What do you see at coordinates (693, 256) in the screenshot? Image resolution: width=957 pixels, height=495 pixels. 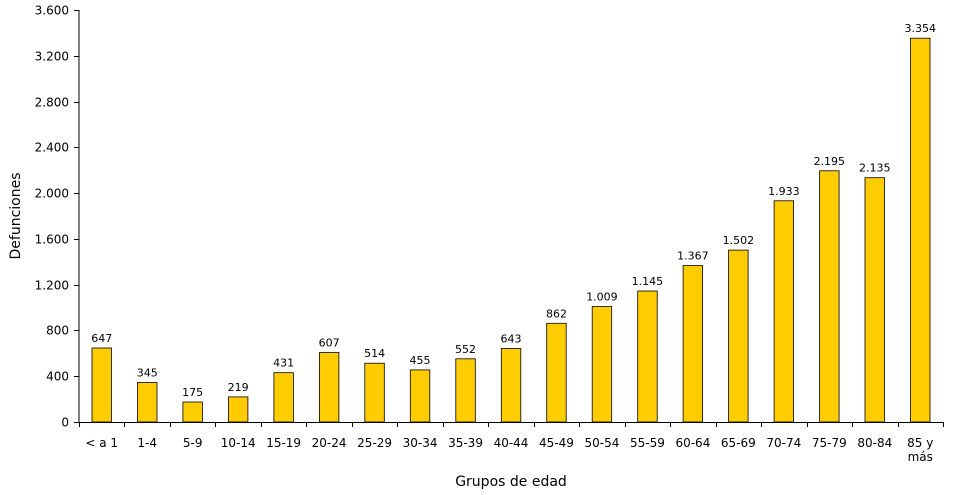 I see `data-label: 1.367` at bounding box center [693, 256].